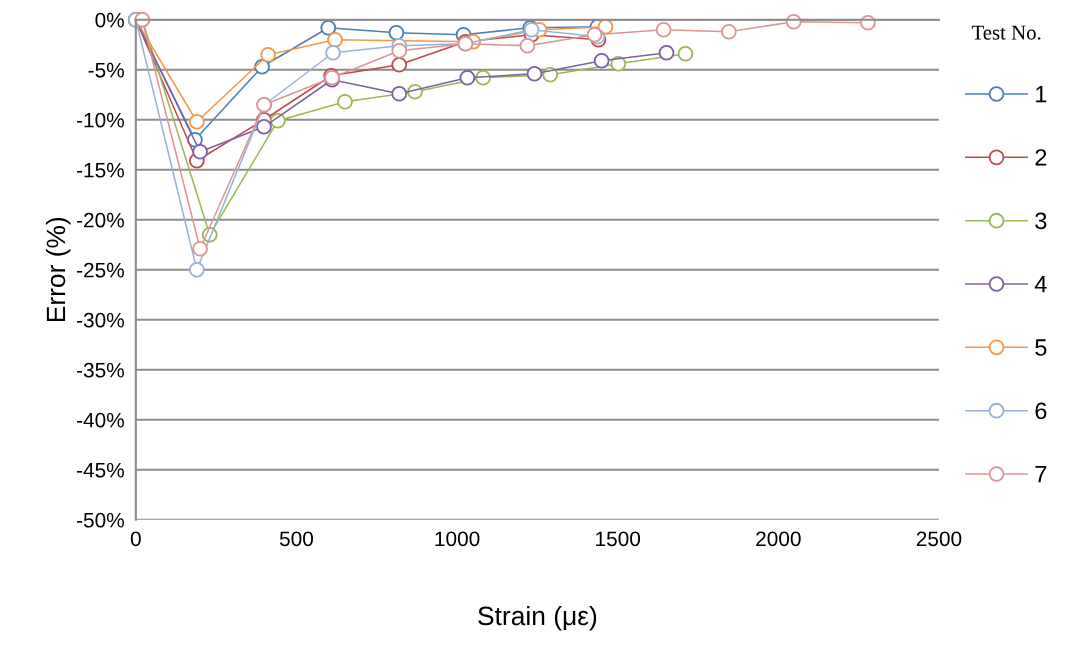  I want to click on y-tick-label: -35%, so click(100, 370).